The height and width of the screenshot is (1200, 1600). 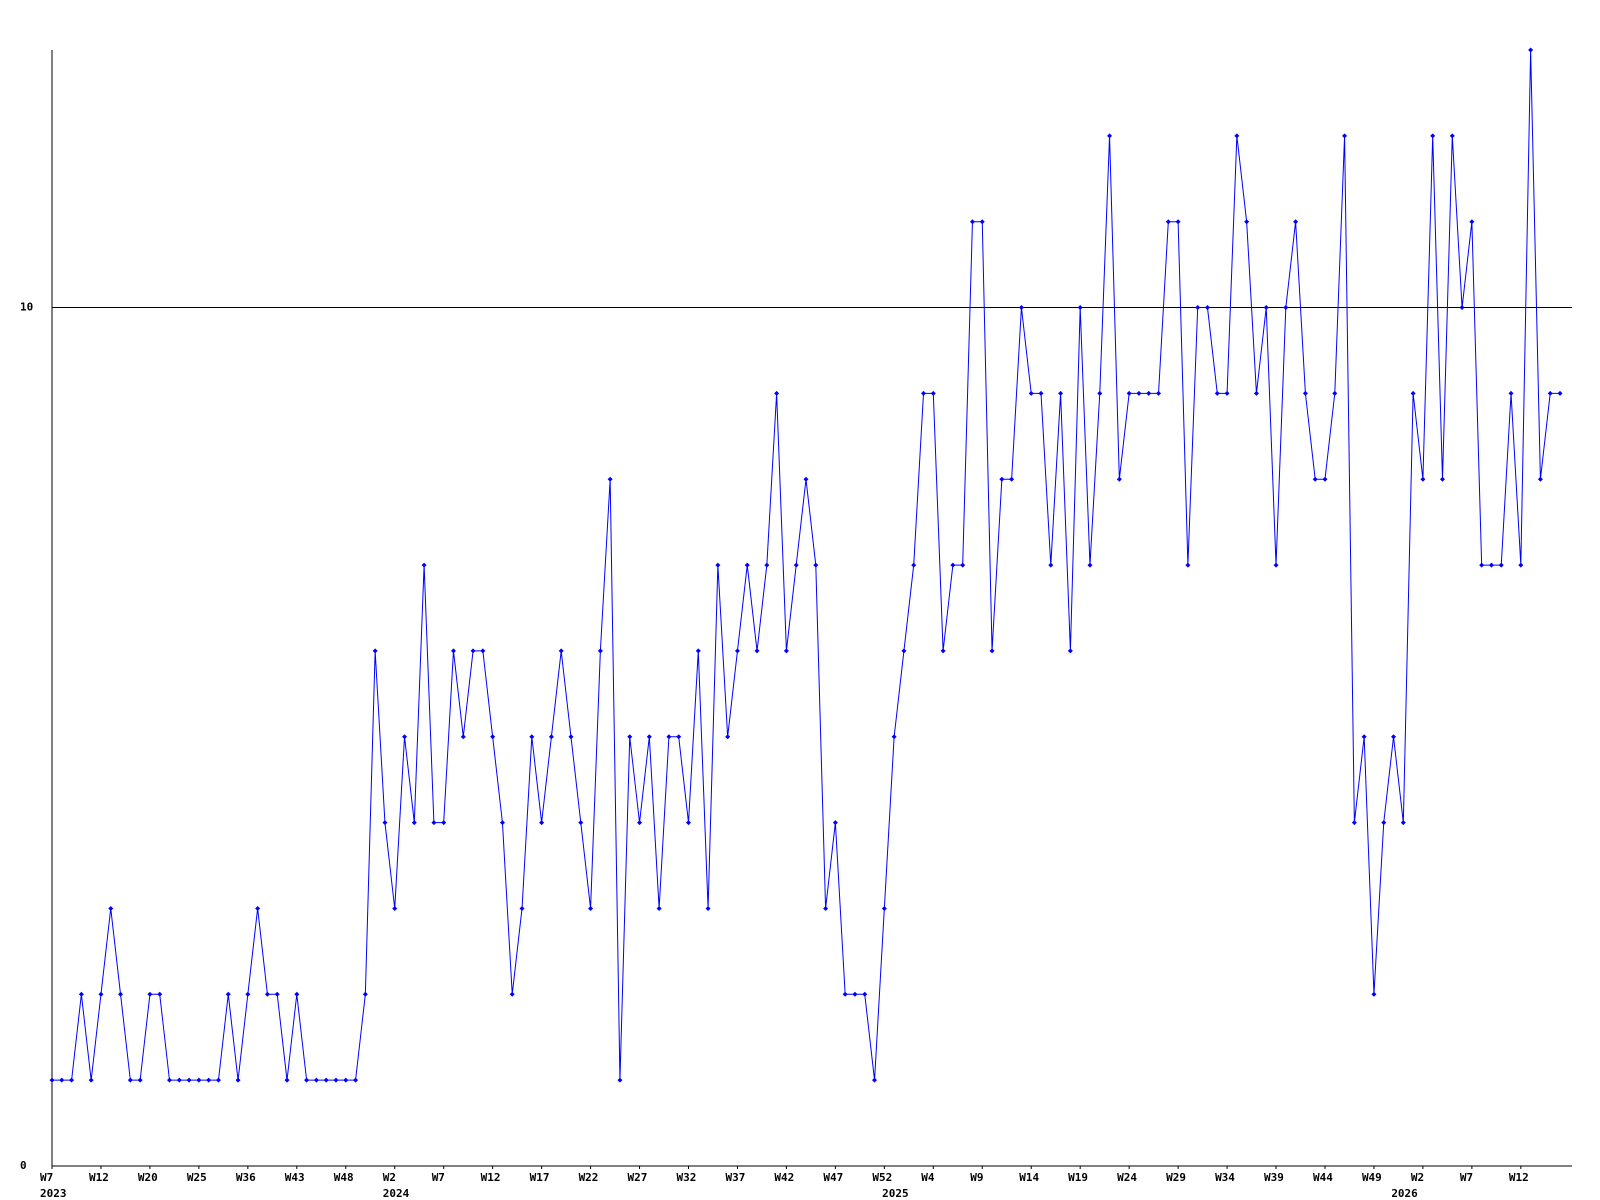 What do you see at coordinates (1225, 1177) in the screenshot?
I see `x-tick-label: W34` at bounding box center [1225, 1177].